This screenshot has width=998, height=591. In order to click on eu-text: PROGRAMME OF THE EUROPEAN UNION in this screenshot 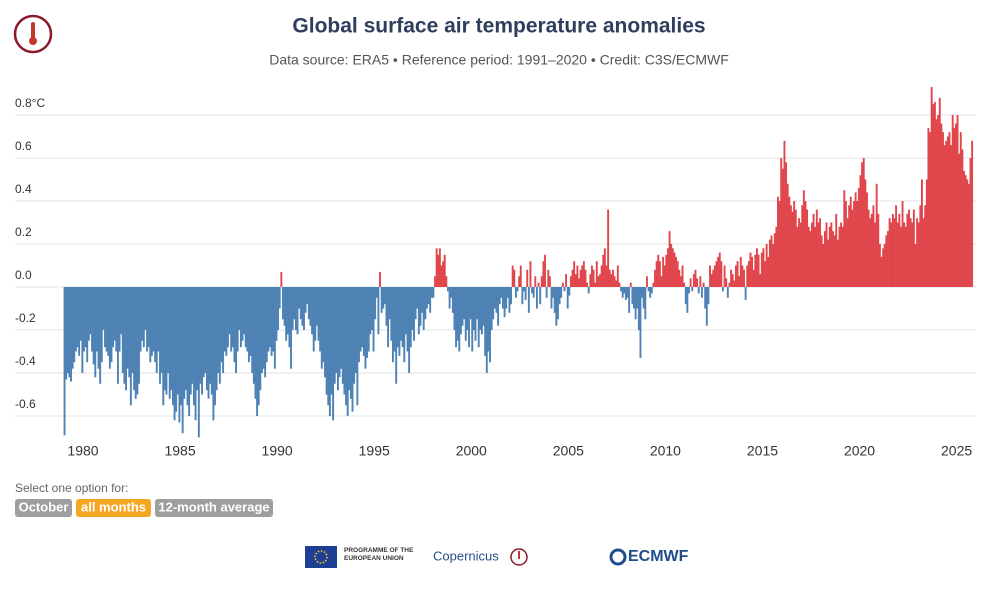, I will do `click(379, 554)`.